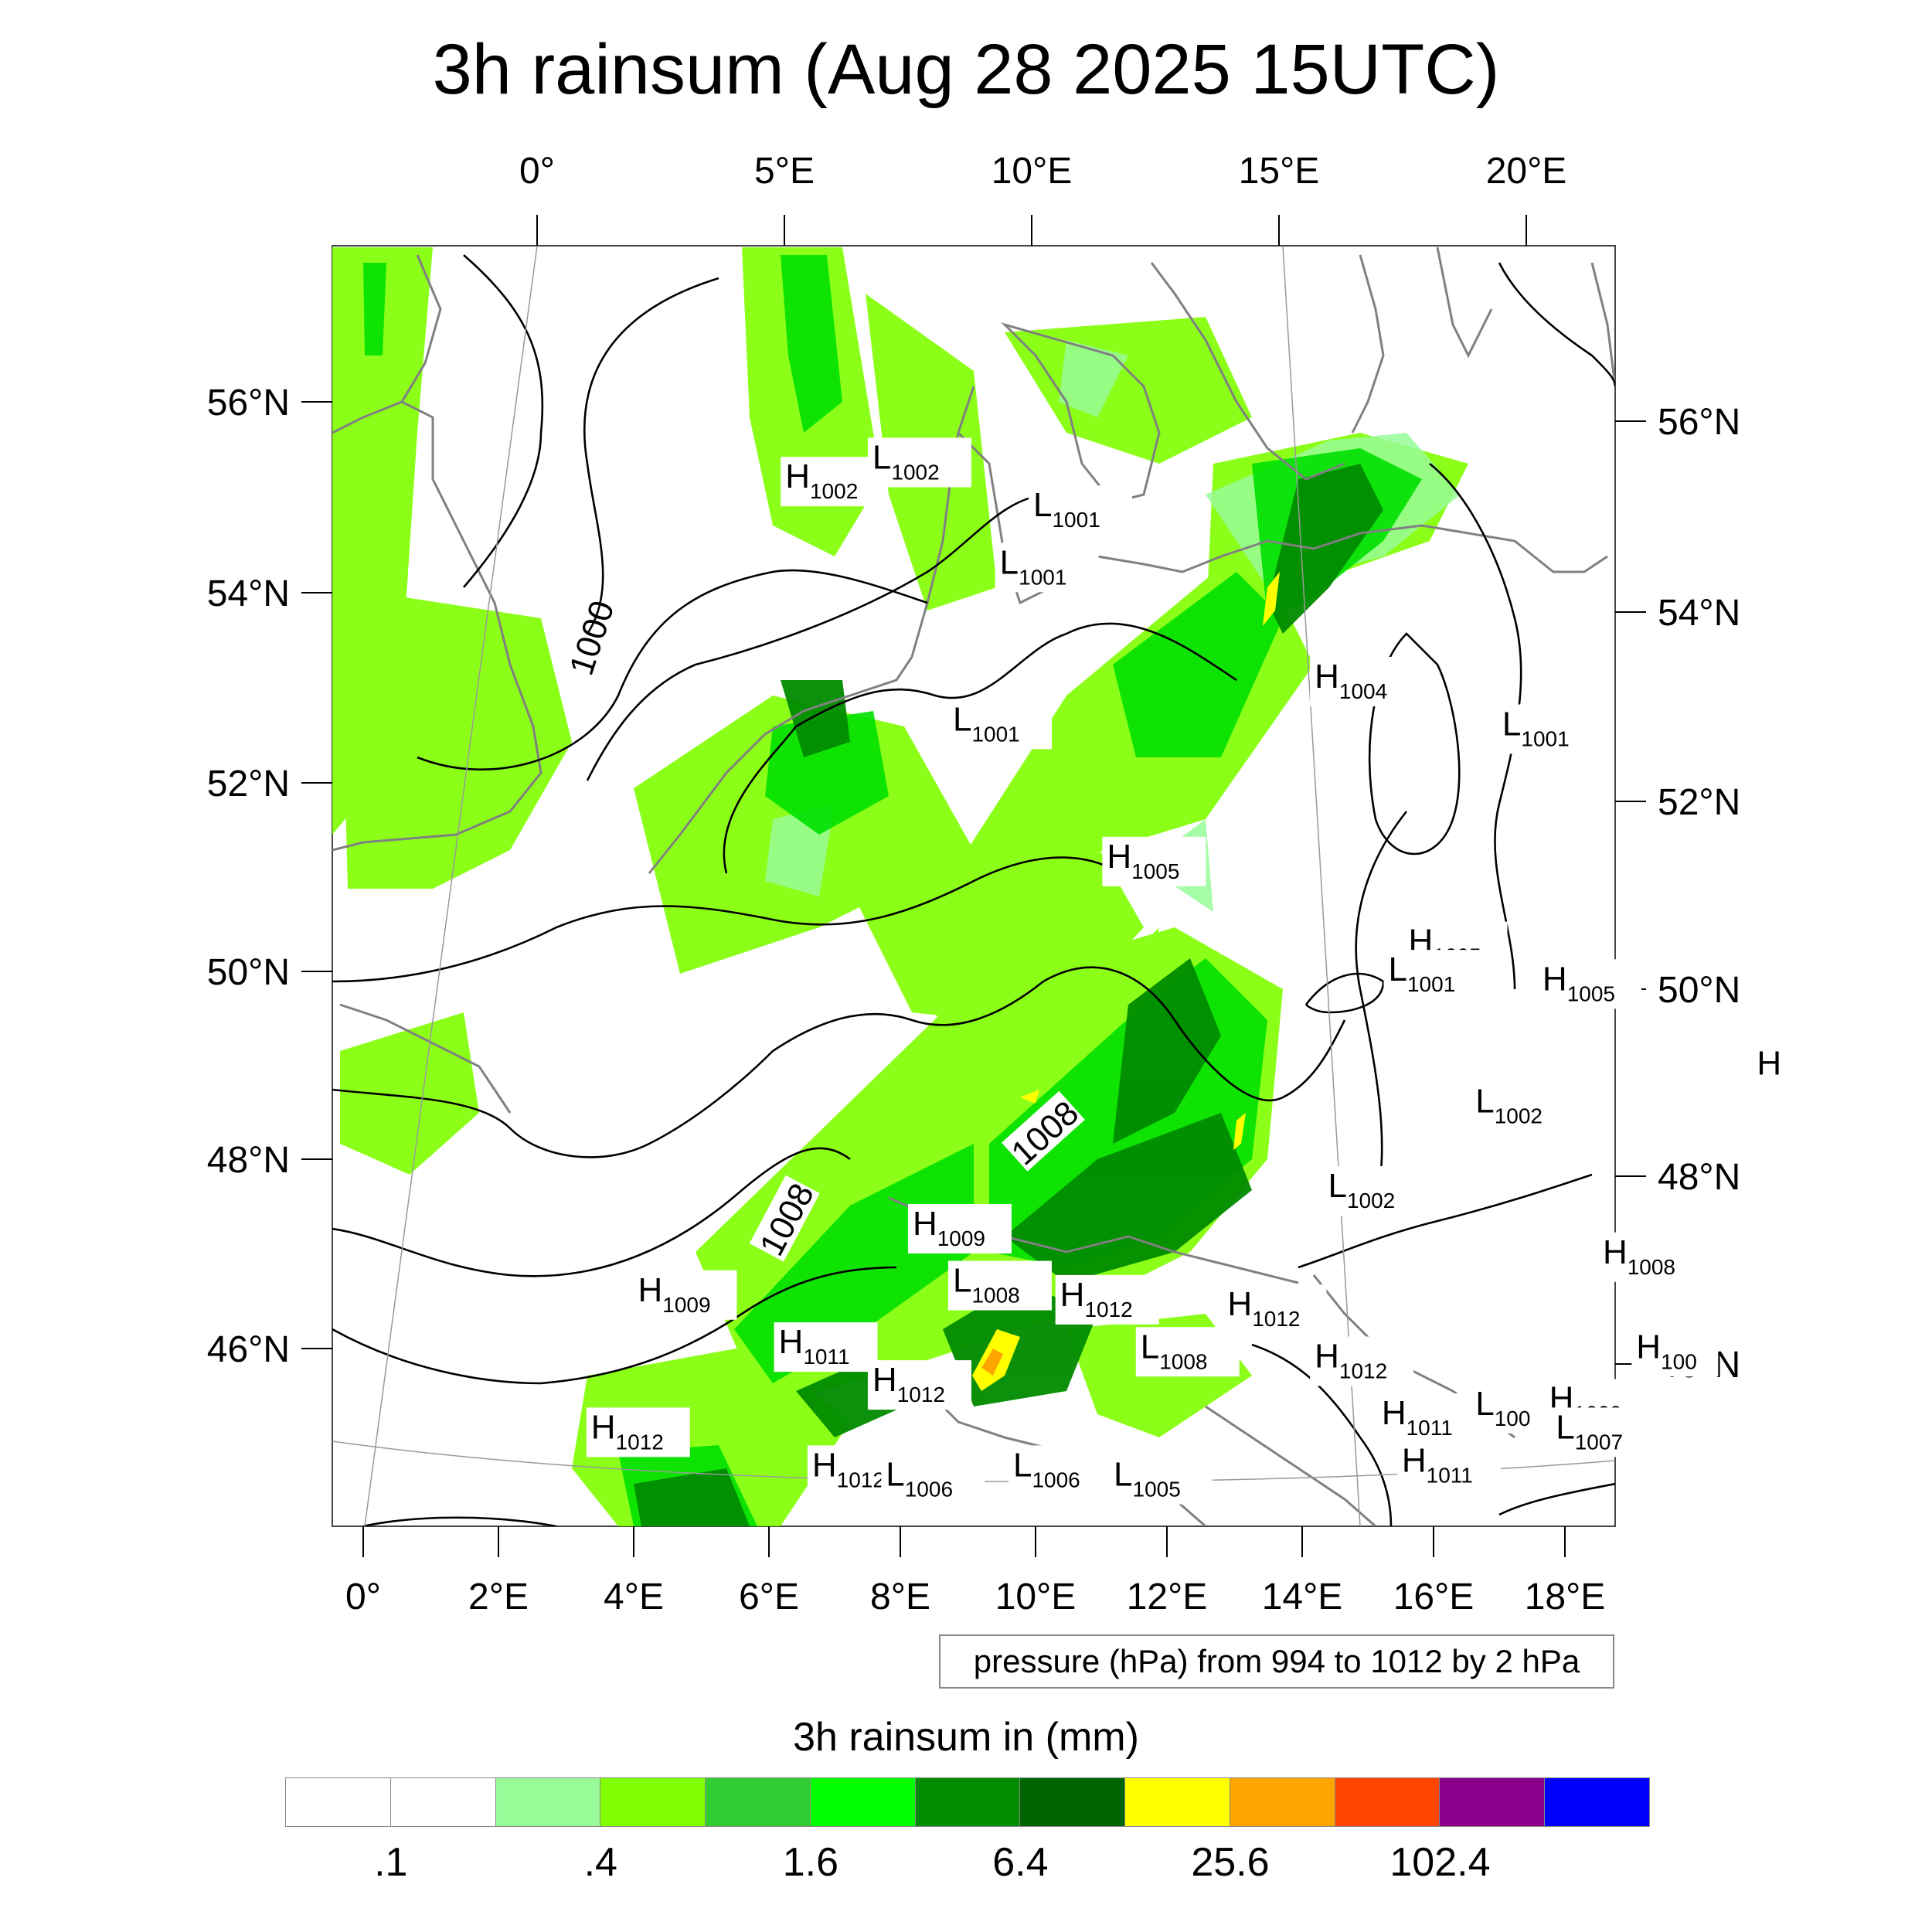 The image size is (1932, 1932). Describe the element at coordinates (363, 1597) in the screenshot. I see `bottom-lon-label: 0°` at that location.